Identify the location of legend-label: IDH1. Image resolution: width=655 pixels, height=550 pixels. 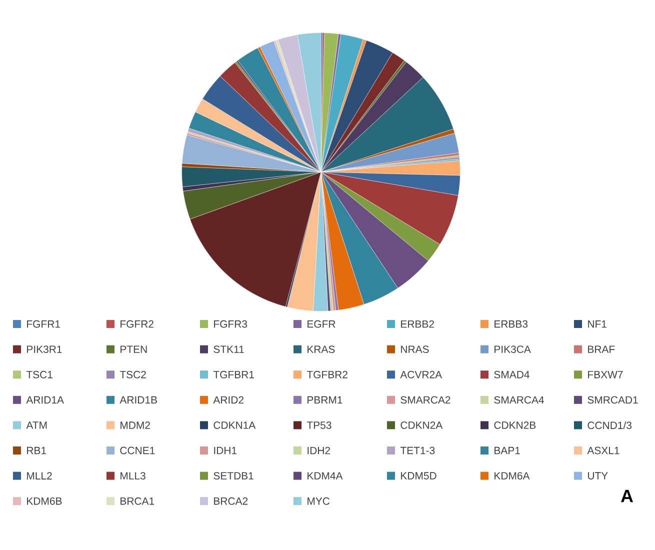
(225, 450).